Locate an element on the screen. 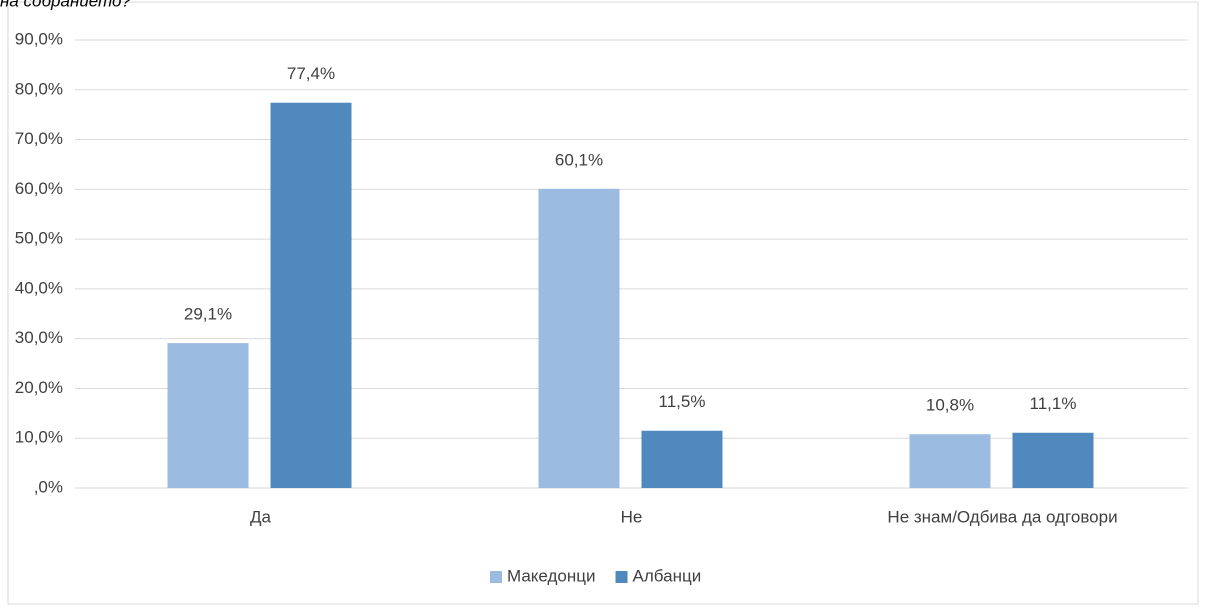 The image size is (1206, 608). x-tick-label: Да is located at coordinates (261, 516).